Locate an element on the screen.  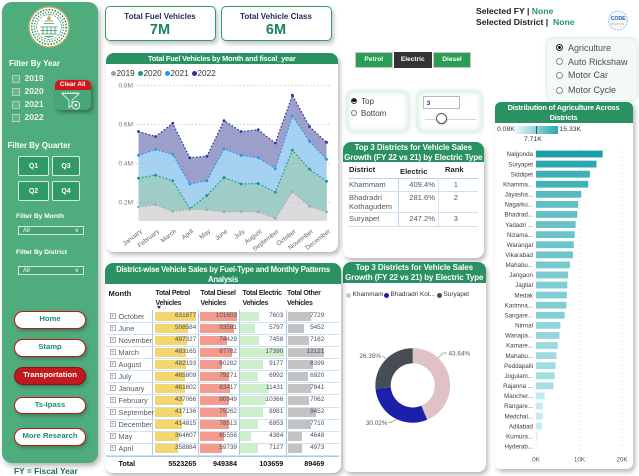
svg-text: Jagtial is located at coordinates (524, 285).